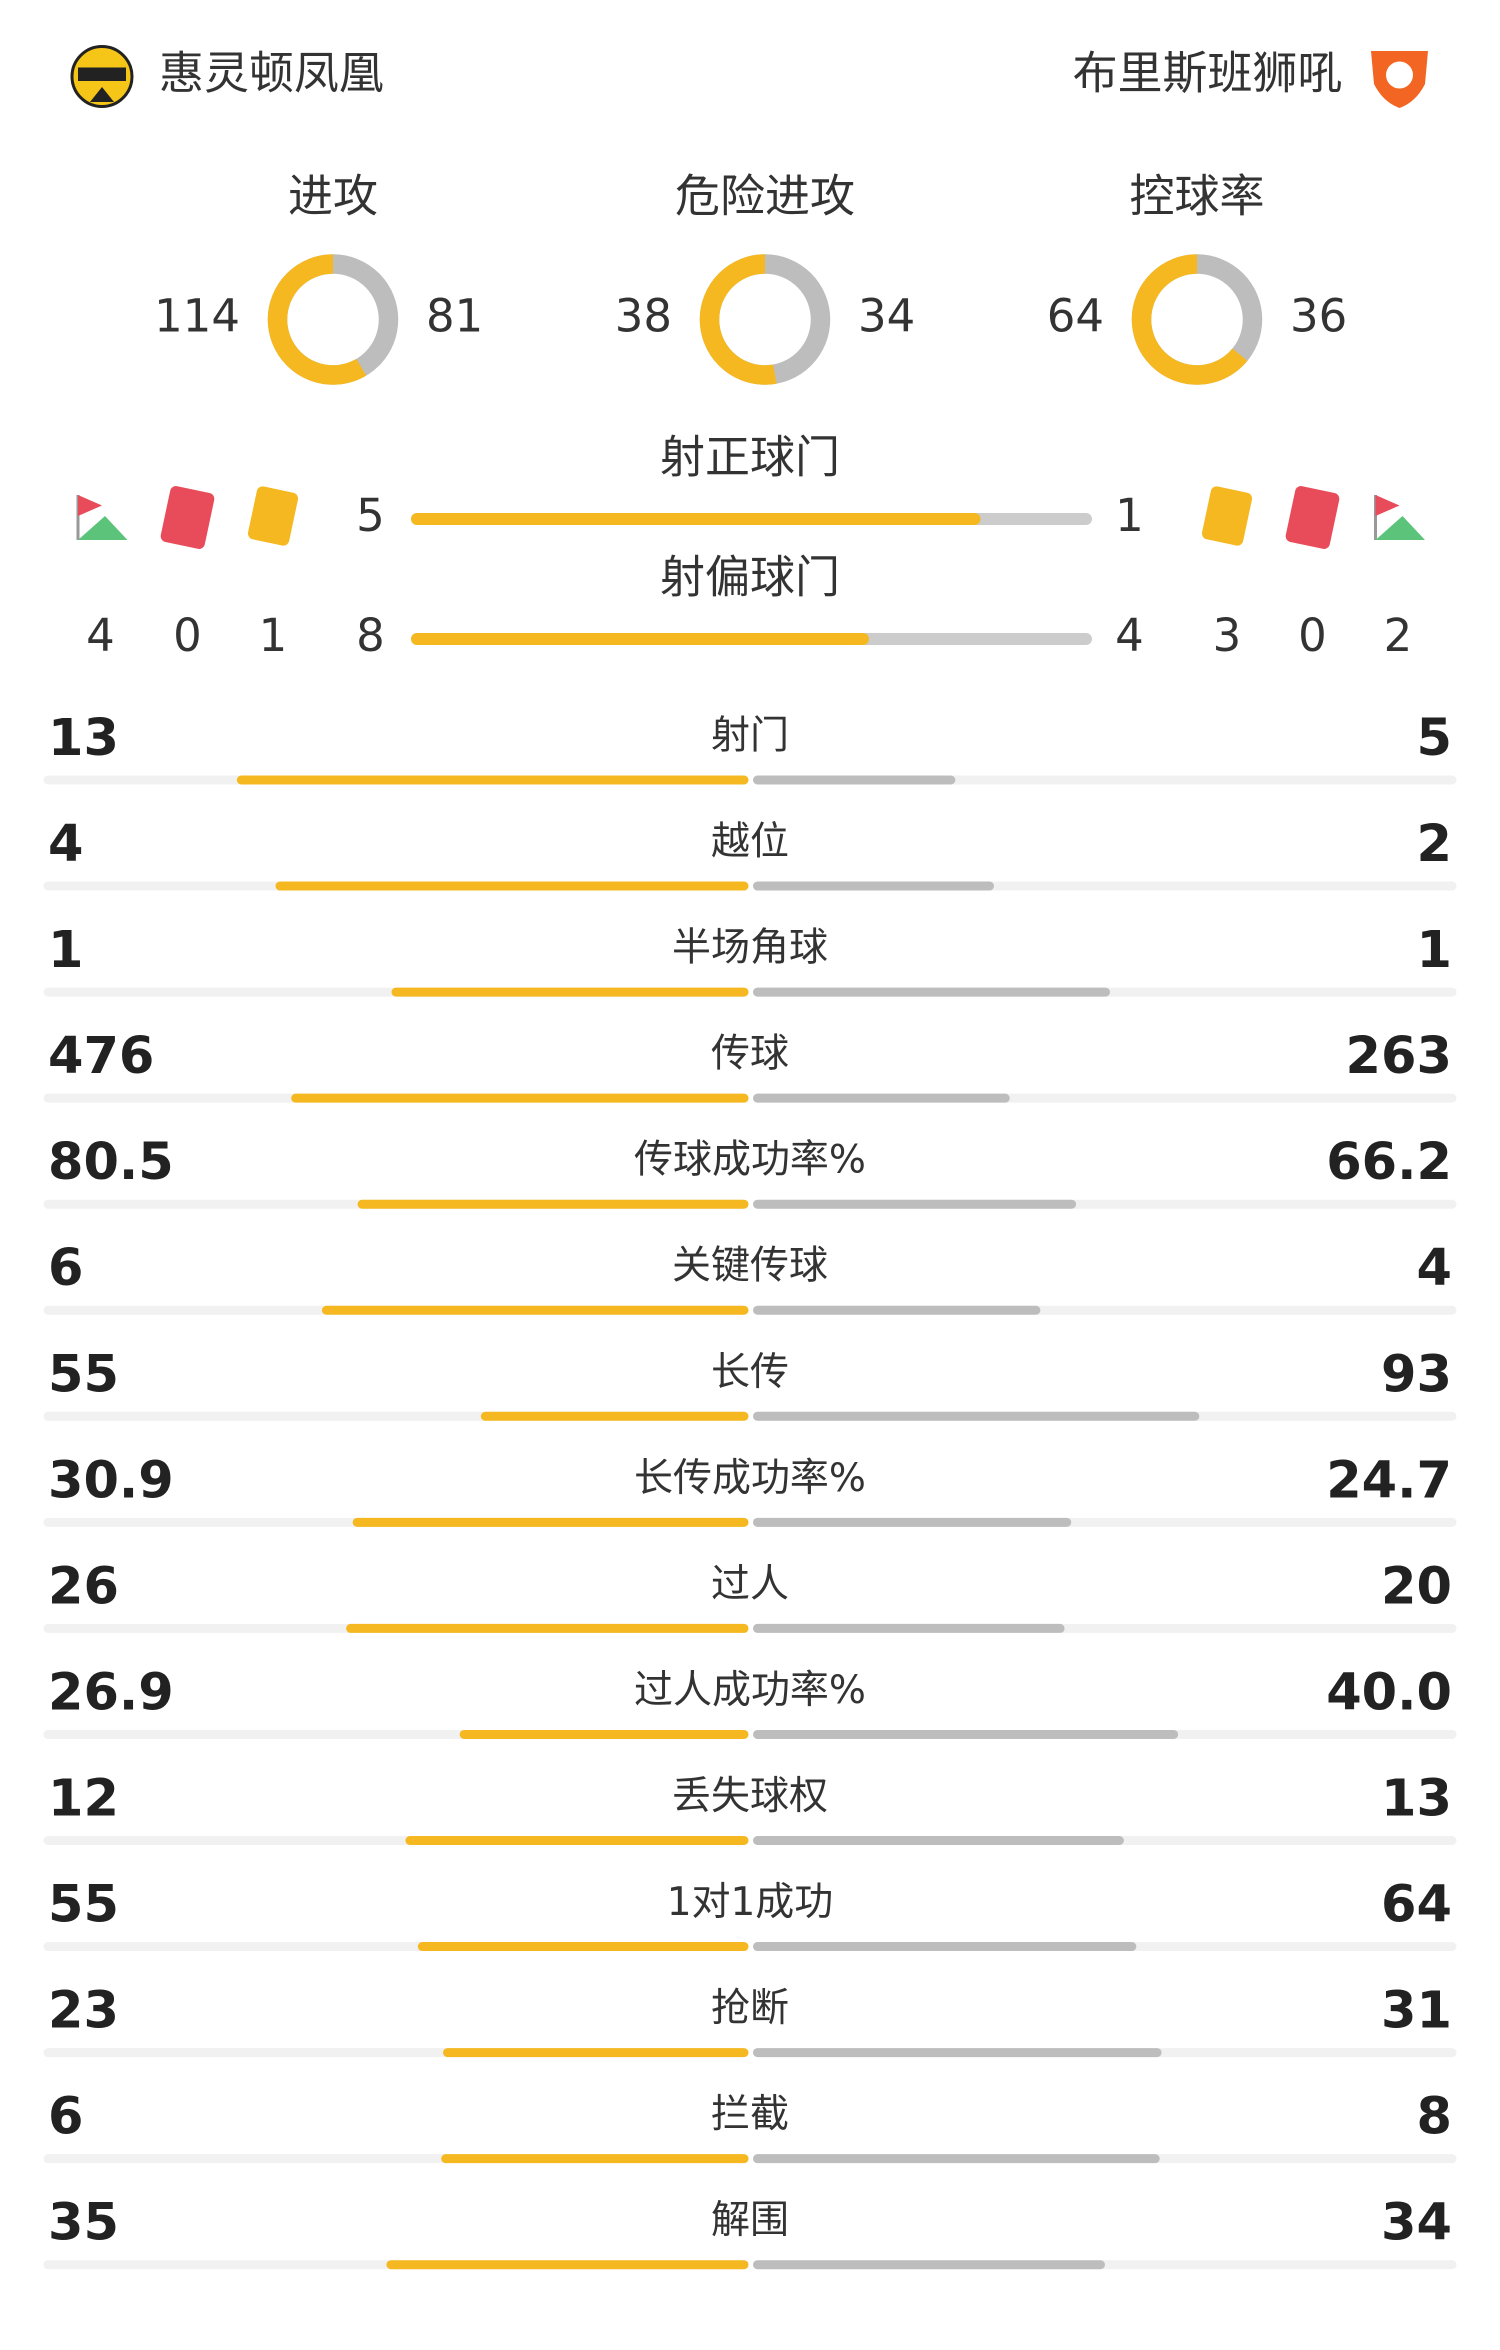 The height and width of the screenshot is (2350, 1500). What do you see at coordinates (1399, 1056) in the screenshot?
I see `stat-away-value: 263` at bounding box center [1399, 1056].